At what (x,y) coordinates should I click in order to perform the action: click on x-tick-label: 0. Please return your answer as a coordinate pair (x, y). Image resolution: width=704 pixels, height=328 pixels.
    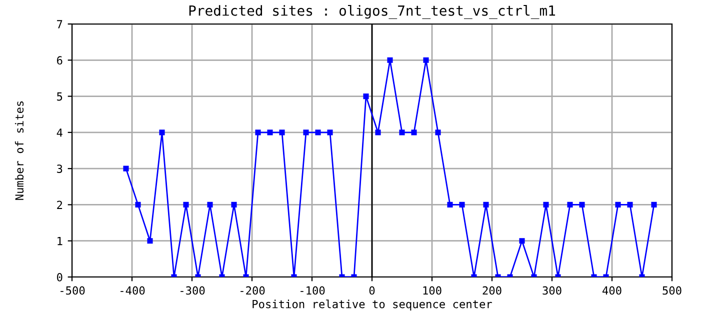
    Looking at the image, I should click on (372, 290).